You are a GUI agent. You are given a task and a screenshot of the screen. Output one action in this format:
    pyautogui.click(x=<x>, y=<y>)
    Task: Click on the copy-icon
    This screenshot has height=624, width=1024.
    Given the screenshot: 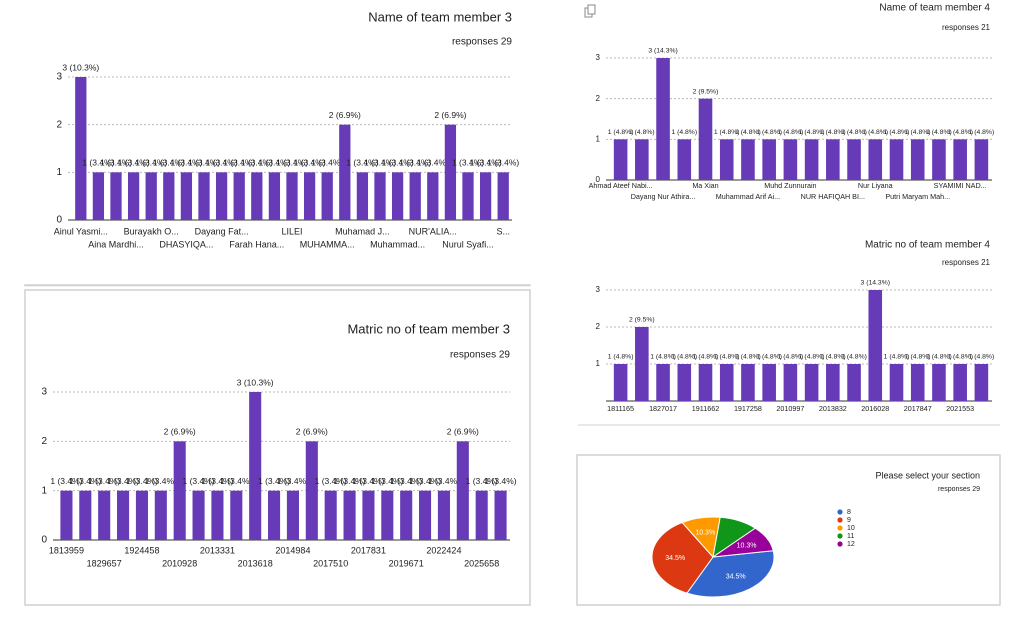 What is the action you would take?
    pyautogui.click(x=590, y=11)
    